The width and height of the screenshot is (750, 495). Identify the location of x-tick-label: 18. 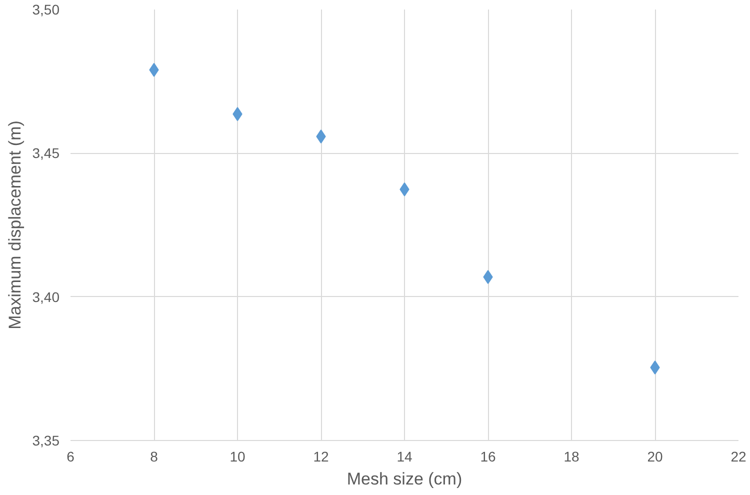
(572, 456).